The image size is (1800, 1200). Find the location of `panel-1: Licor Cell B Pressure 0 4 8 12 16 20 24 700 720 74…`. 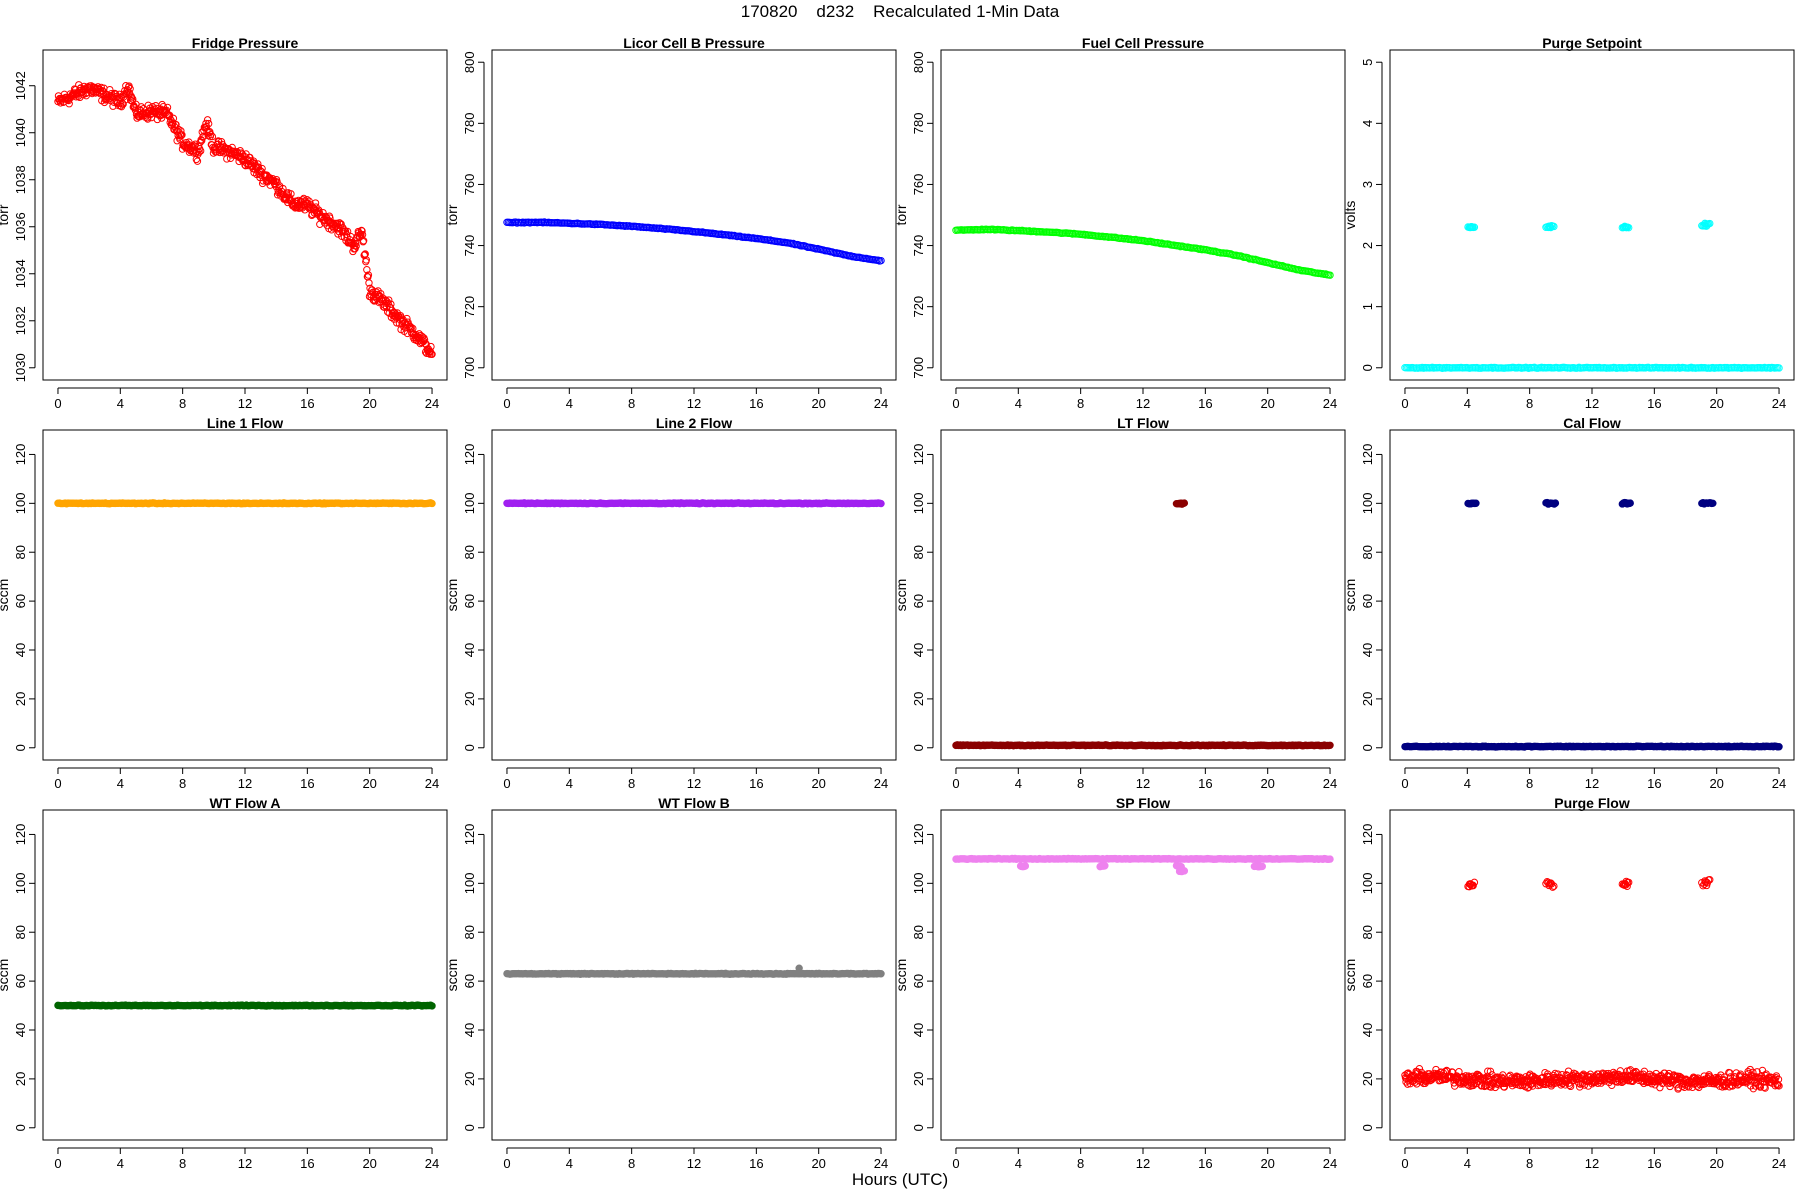

panel-1: Licor Cell B Pressure 0 4 8 12 16 20 24 700 720 74… is located at coordinates (670, 223).